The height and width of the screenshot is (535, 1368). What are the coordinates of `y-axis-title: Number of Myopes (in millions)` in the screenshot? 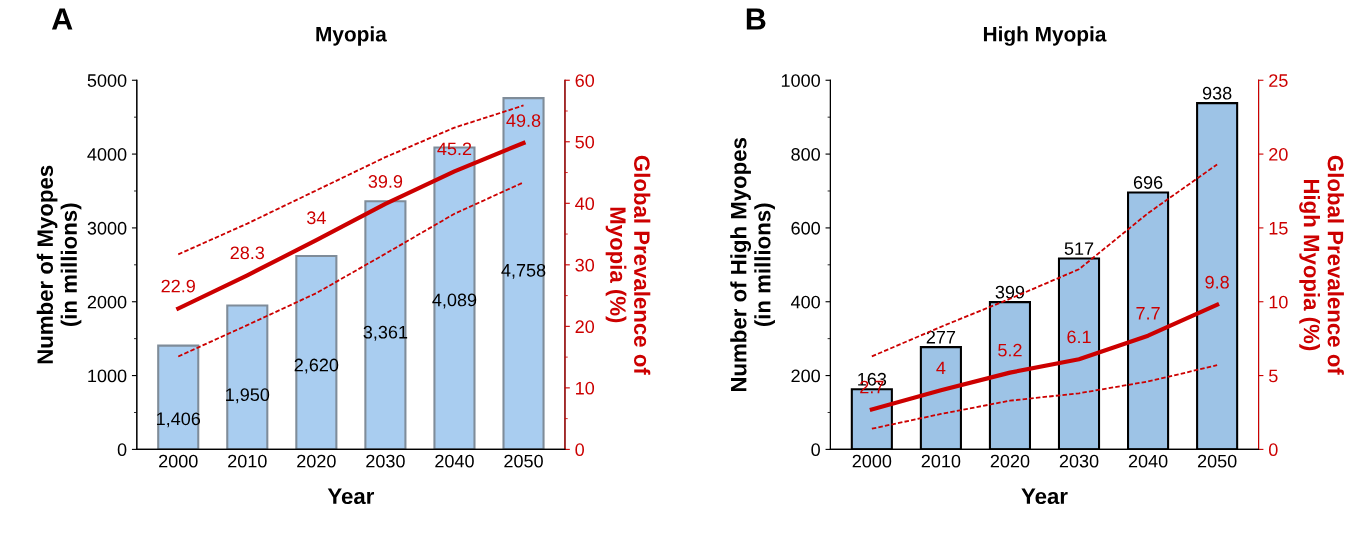 It's located at (59, 264).